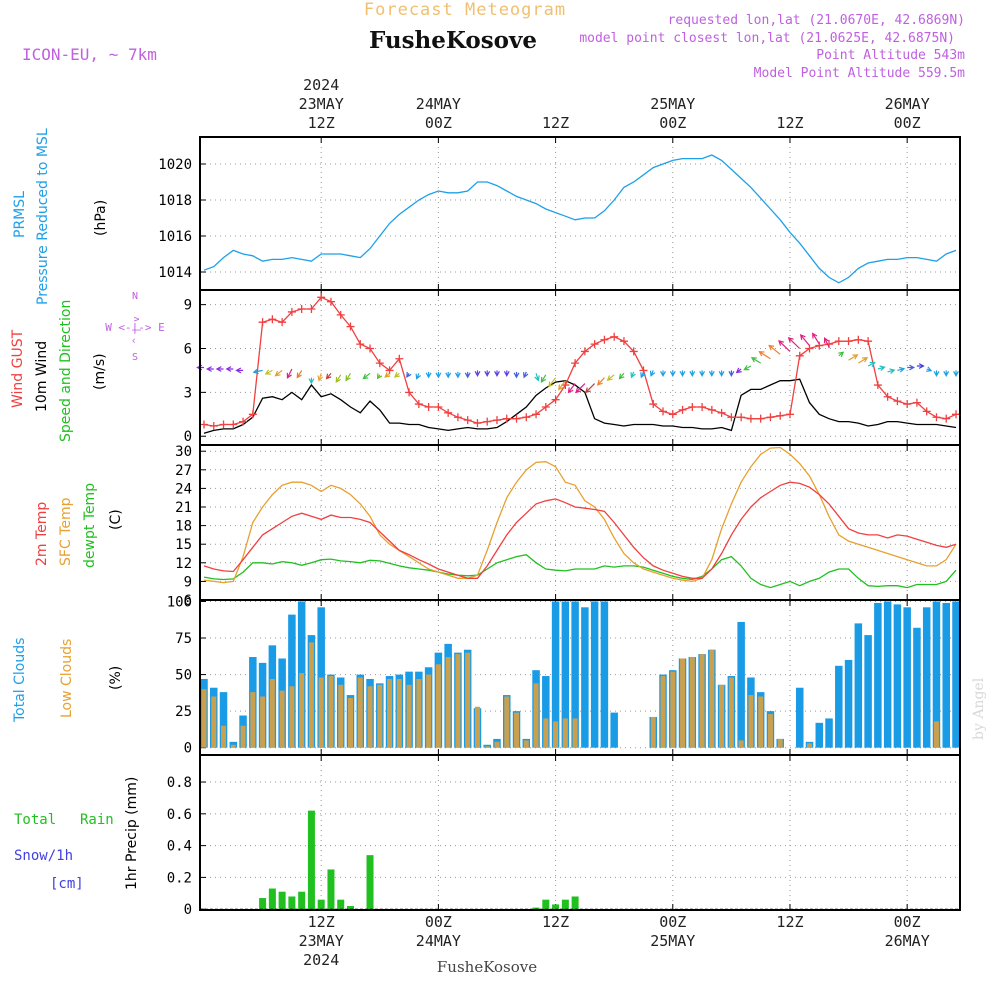 This screenshot has width=1000, height=1000. Describe the element at coordinates (789, 123) in the screenshot. I see `time-label: 12Z` at that location.